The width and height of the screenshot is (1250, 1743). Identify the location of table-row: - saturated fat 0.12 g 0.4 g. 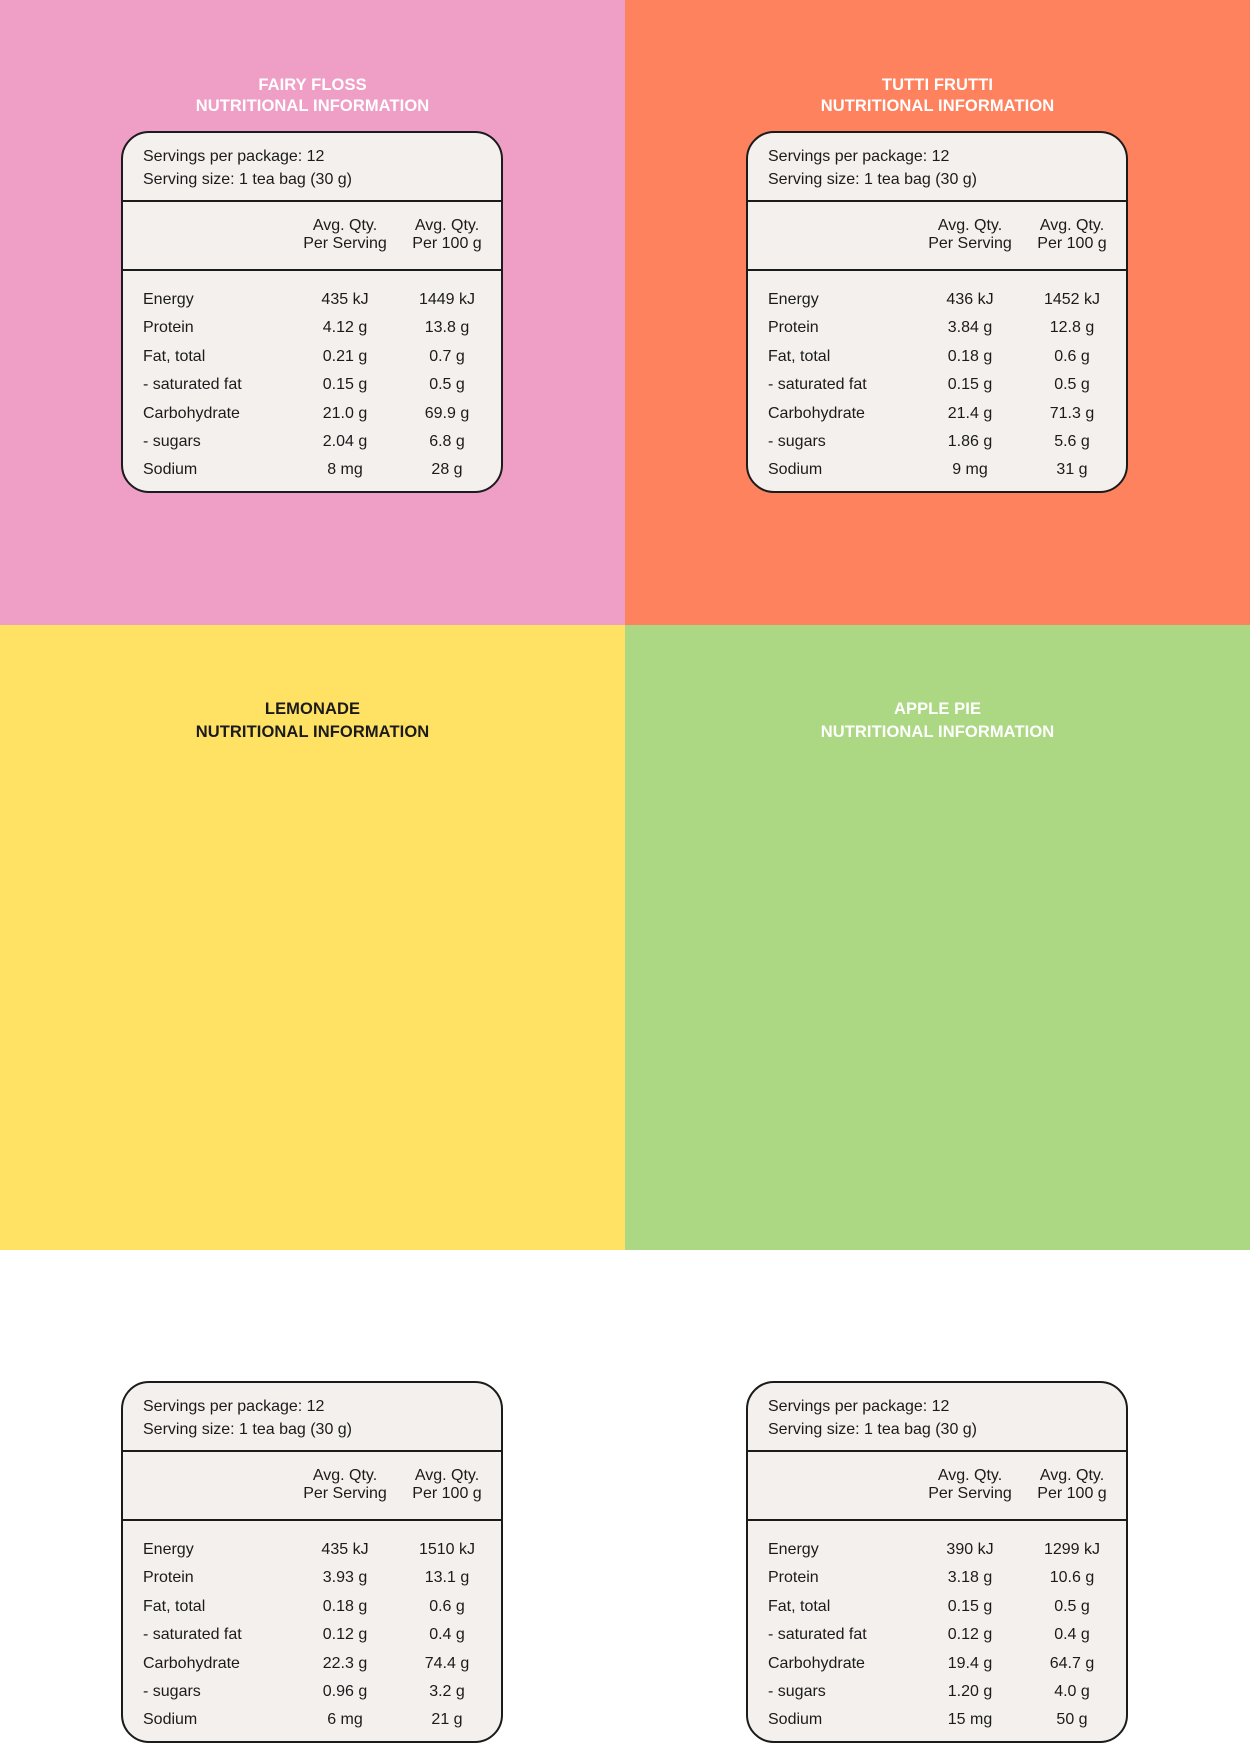
(937, 1635).